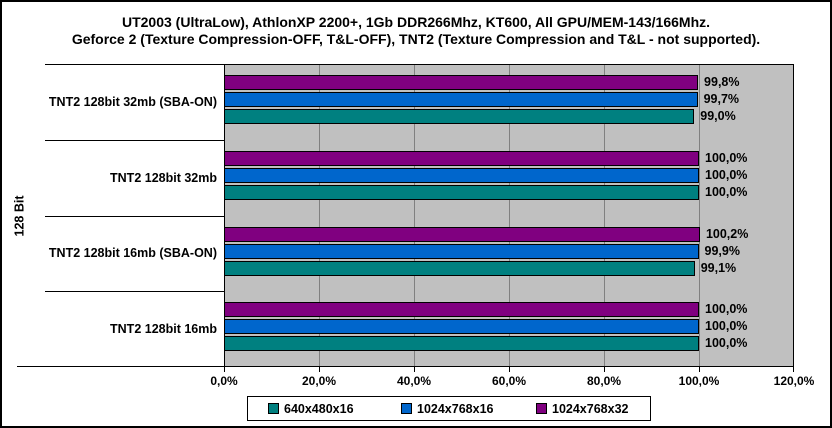 The height and width of the screenshot is (428, 832). What do you see at coordinates (224, 381) in the screenshot?
I see `x-tick-label: 0,0%` at bounding box center [224, 381].